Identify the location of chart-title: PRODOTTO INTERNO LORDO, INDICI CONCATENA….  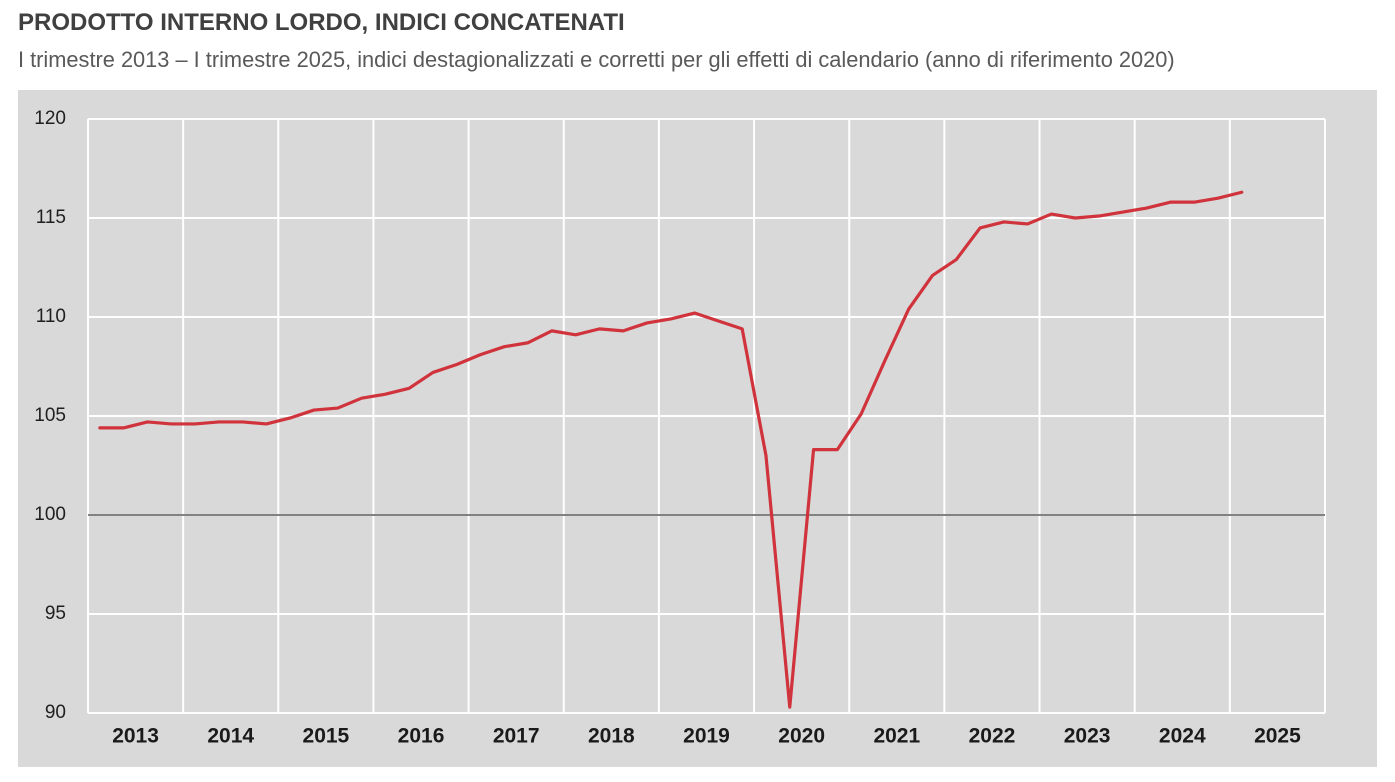
(321, 22).